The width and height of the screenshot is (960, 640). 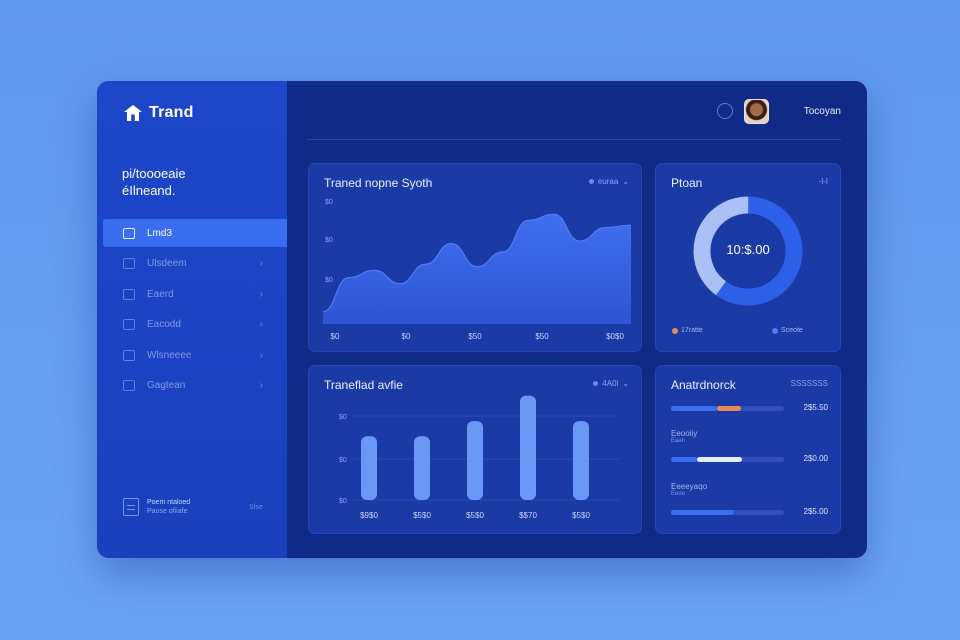 I want to click on meta-label: SSSSSSS, so click(x=809, y=383).